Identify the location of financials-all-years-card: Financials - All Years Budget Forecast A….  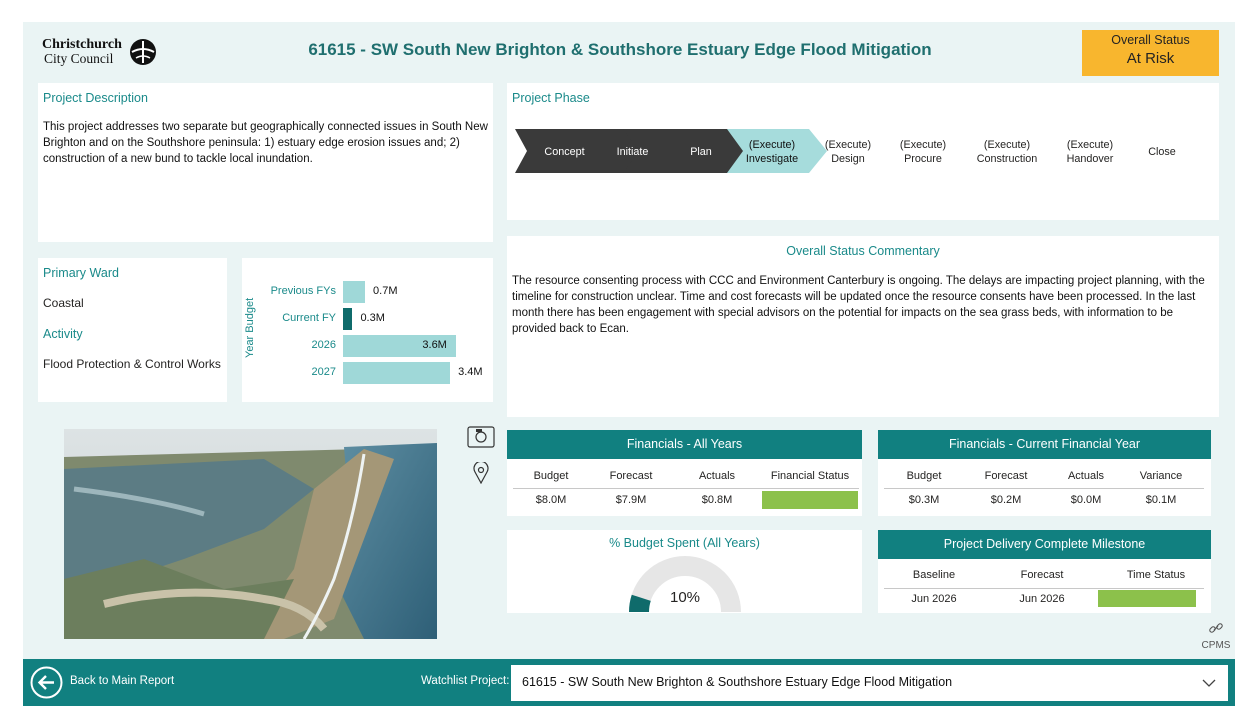
(684, 473).